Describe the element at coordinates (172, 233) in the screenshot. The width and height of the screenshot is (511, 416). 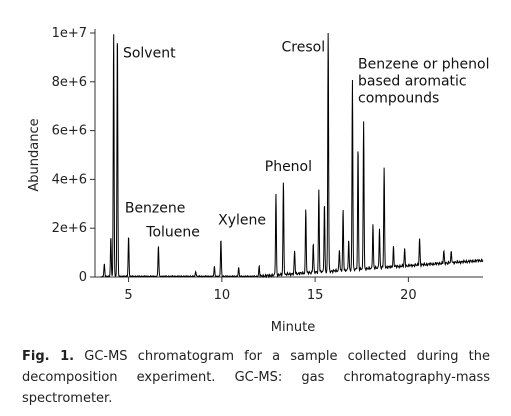
I see `peak-annotation: Toluene` at that location.